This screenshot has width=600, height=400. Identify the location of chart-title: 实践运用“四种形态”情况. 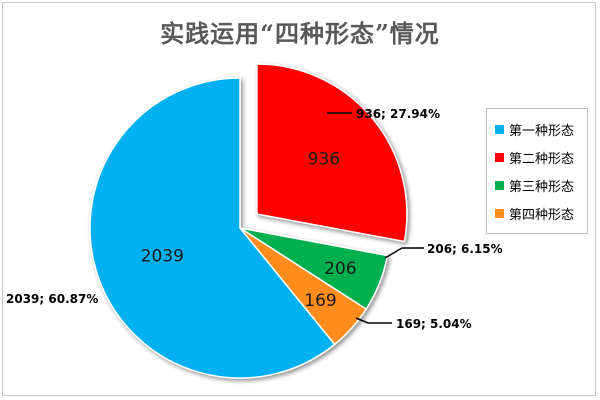
(300, 33).